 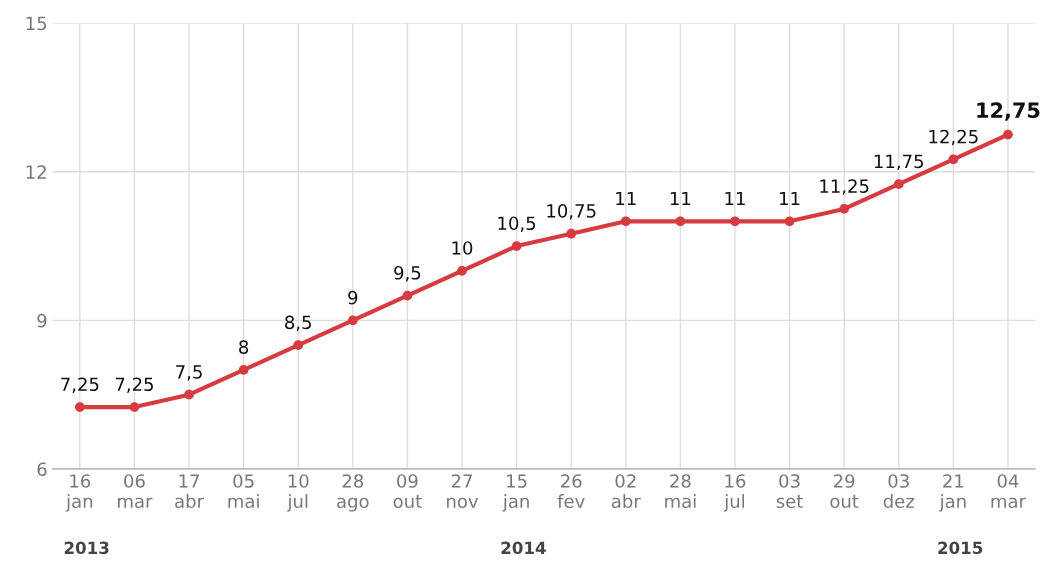 What do you see at coordinates (898, 491) in the screenshot?
I see `x-tick-label: 03 dez` at bounding box center [898, 491].